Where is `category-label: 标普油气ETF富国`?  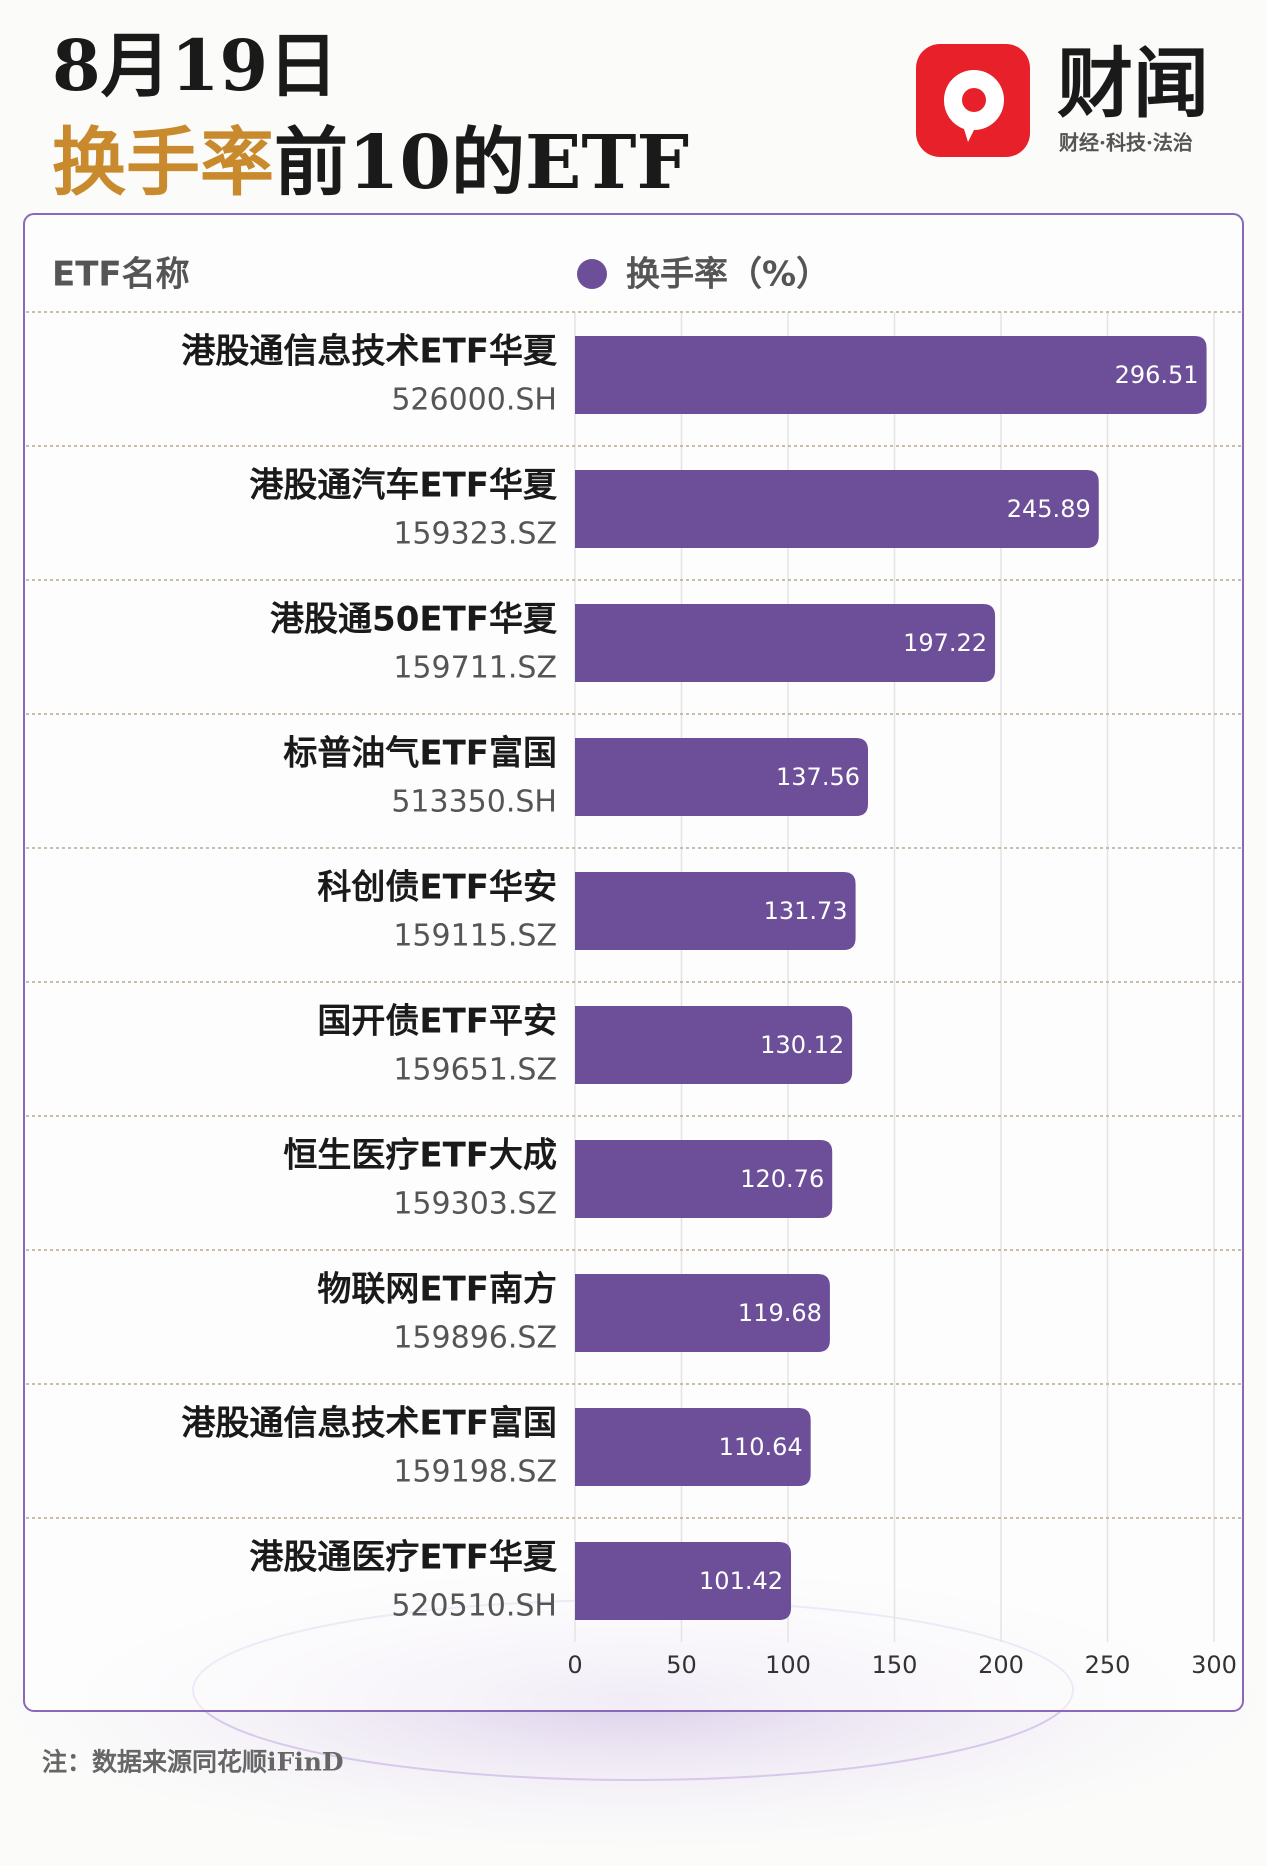 category-label: 标普油气ETF富国 is located at coordinates (420, 754).